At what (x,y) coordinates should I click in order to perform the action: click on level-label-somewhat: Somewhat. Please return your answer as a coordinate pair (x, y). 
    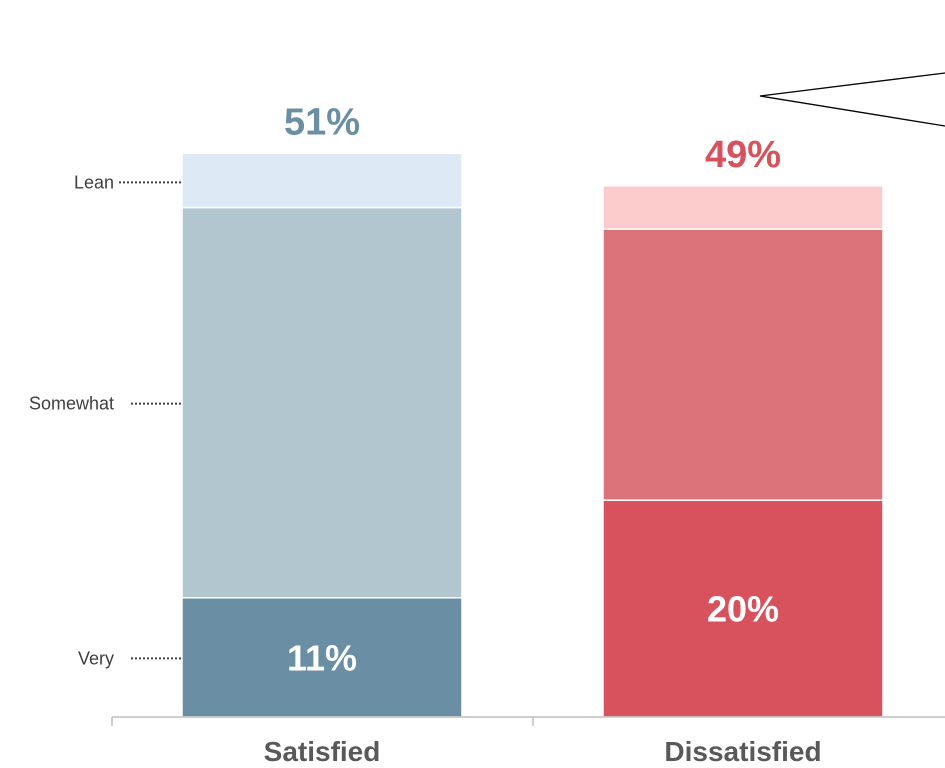
    Looking at the image, I should click on (71, 404).